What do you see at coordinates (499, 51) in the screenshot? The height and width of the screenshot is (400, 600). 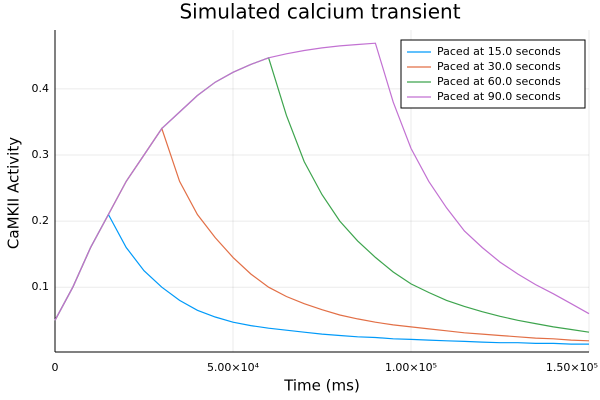 I see `legend-label: Paced at 15.0 seconds` at bounding box center [499, 51].